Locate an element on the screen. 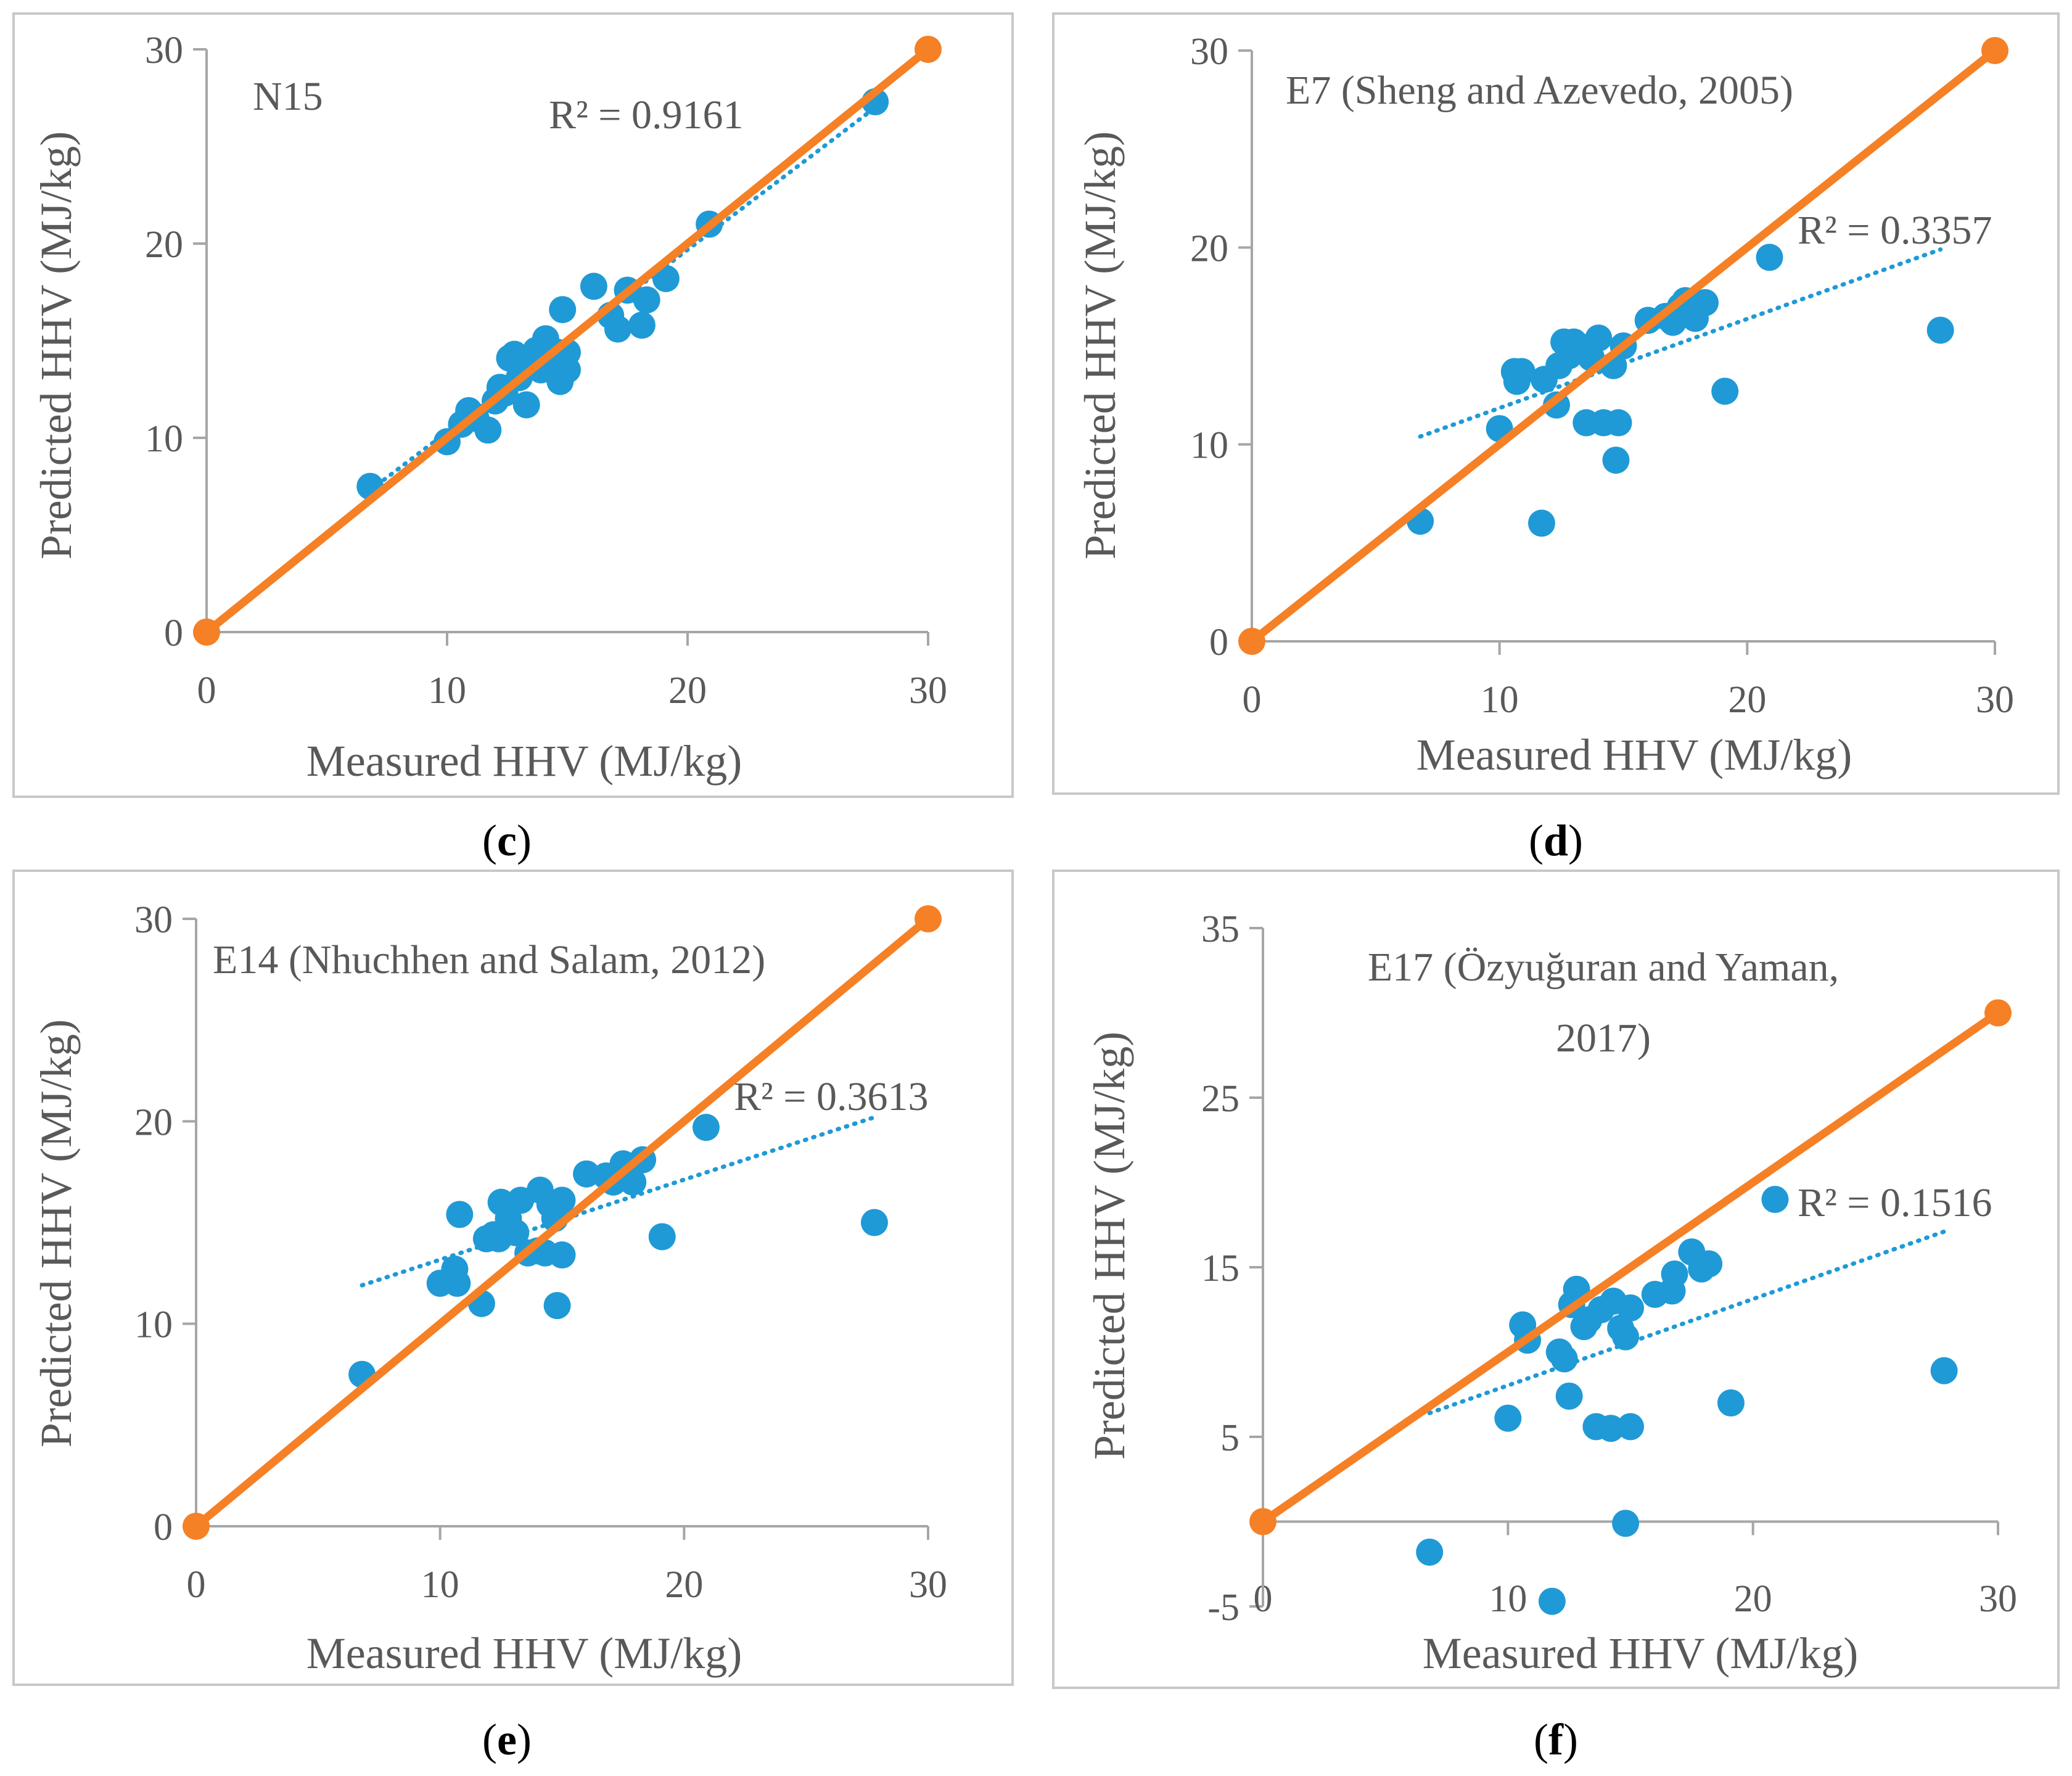  panel-d-points is located at coordinates (1681, 390).